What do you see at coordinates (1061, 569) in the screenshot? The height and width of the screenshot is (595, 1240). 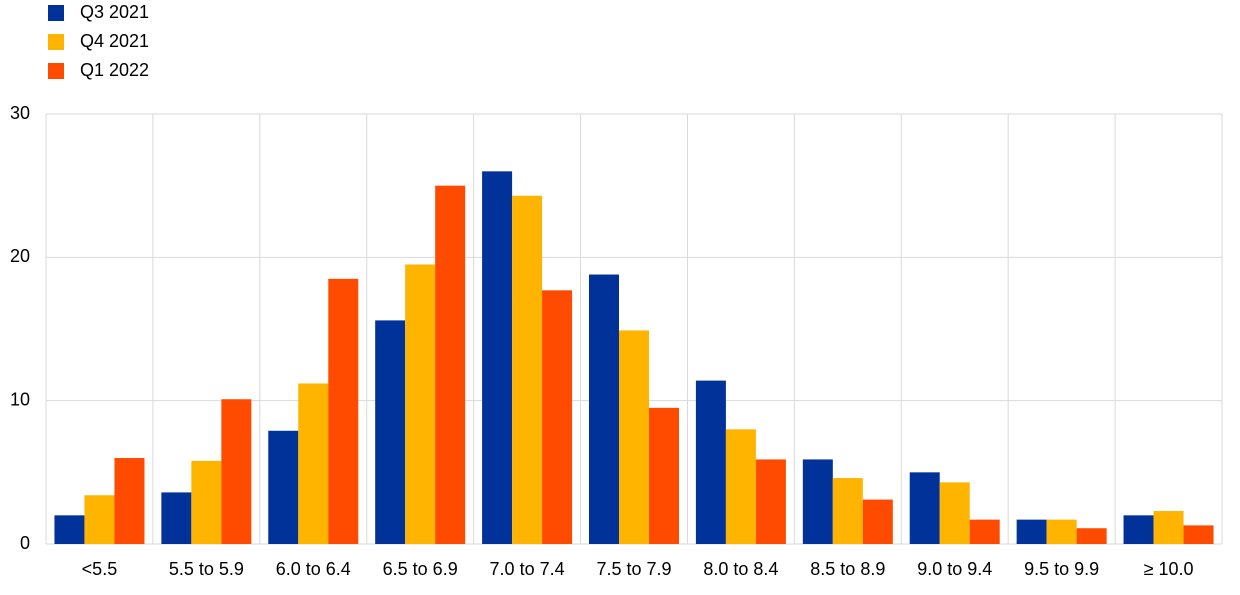 I see `x-tick-label: 9.5 to 9.9` at bounding box center [1061, 569].